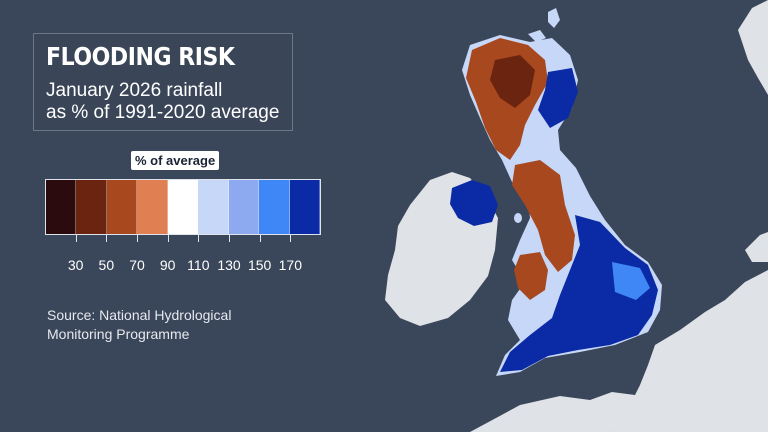 This screenshot has height=432, width=768. I want to click on eastern-scotland, so click(558, 98).